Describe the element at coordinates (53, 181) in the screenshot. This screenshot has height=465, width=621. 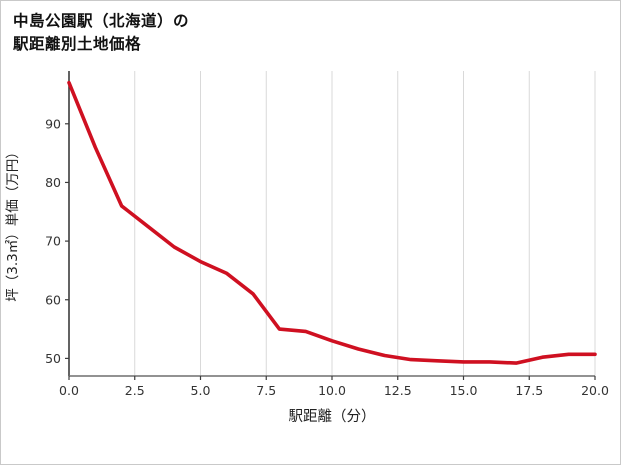
I see `y-tick-label: 80` at that location.